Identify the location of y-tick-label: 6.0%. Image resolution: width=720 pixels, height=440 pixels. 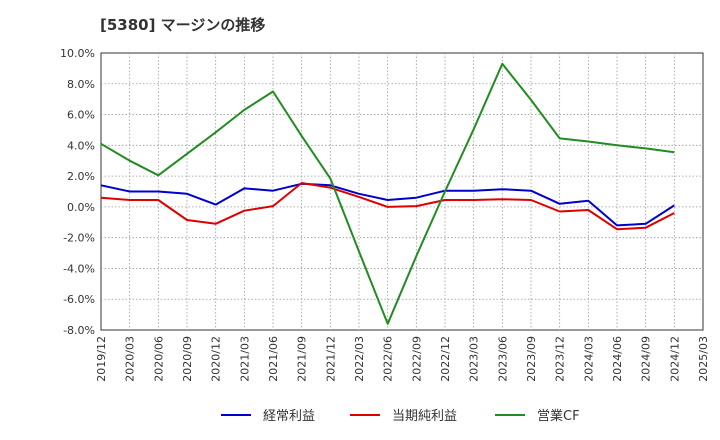
(81, 115).